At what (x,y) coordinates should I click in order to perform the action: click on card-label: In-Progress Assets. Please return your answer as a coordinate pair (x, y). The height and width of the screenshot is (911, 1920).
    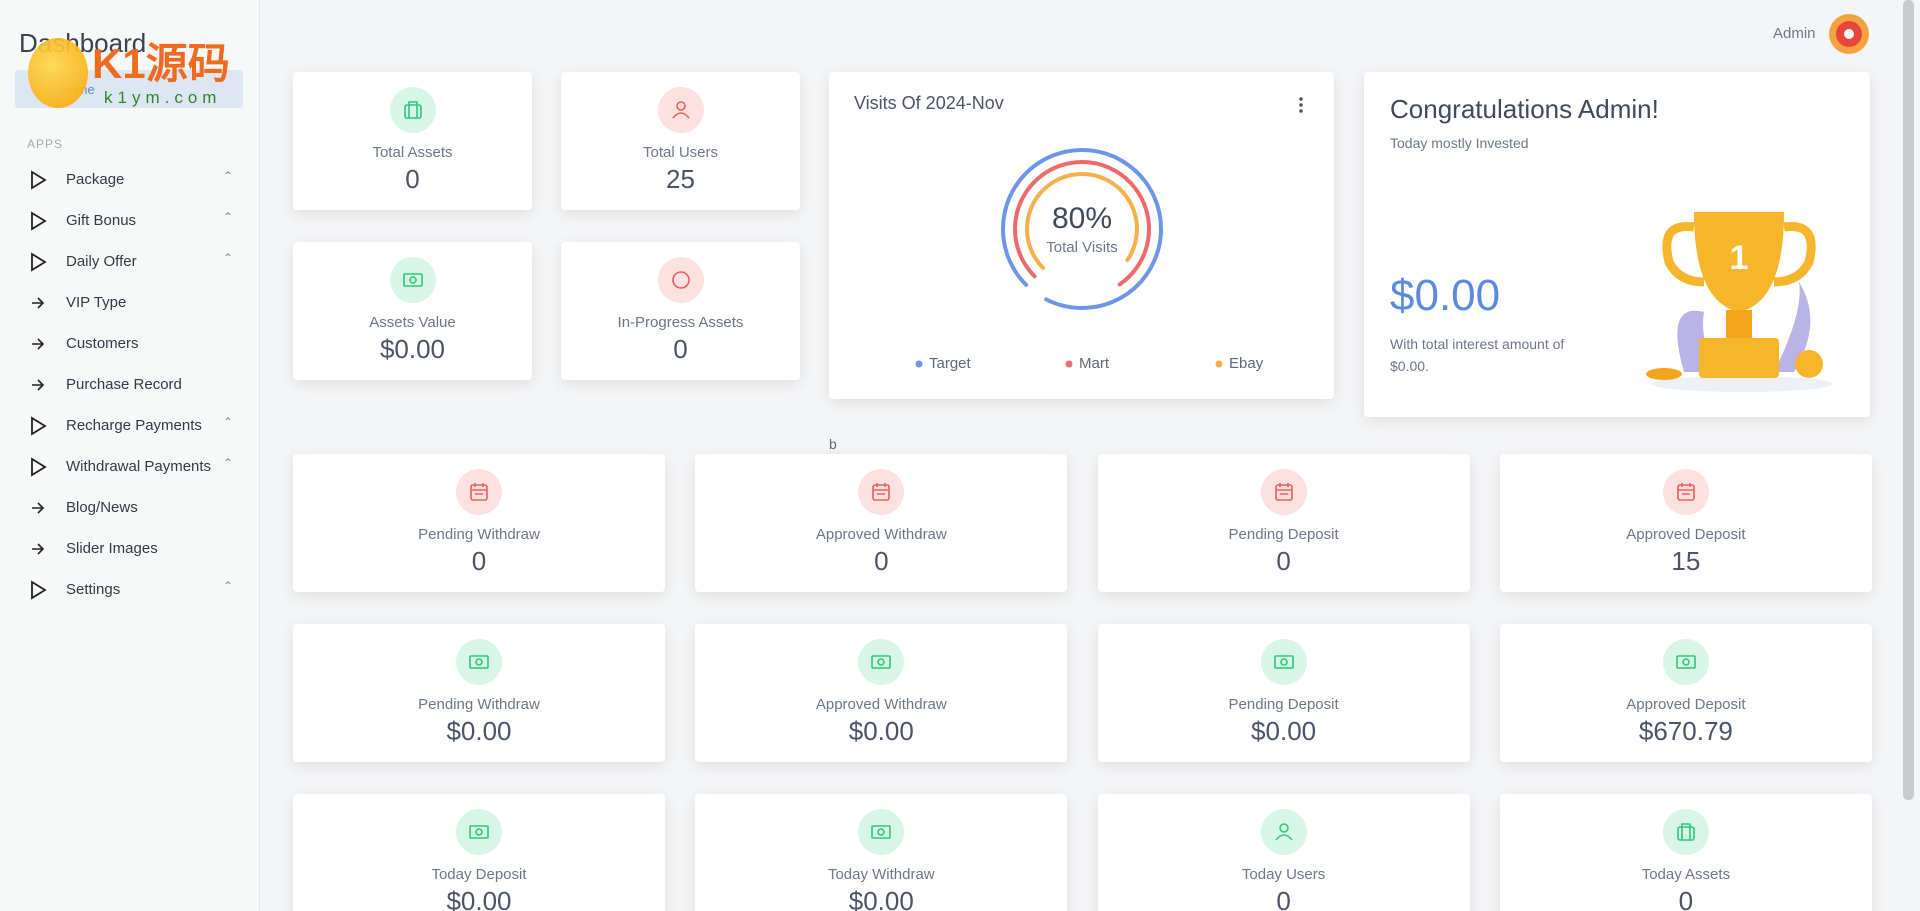
    Looking at the image, I should click on (680, 322).